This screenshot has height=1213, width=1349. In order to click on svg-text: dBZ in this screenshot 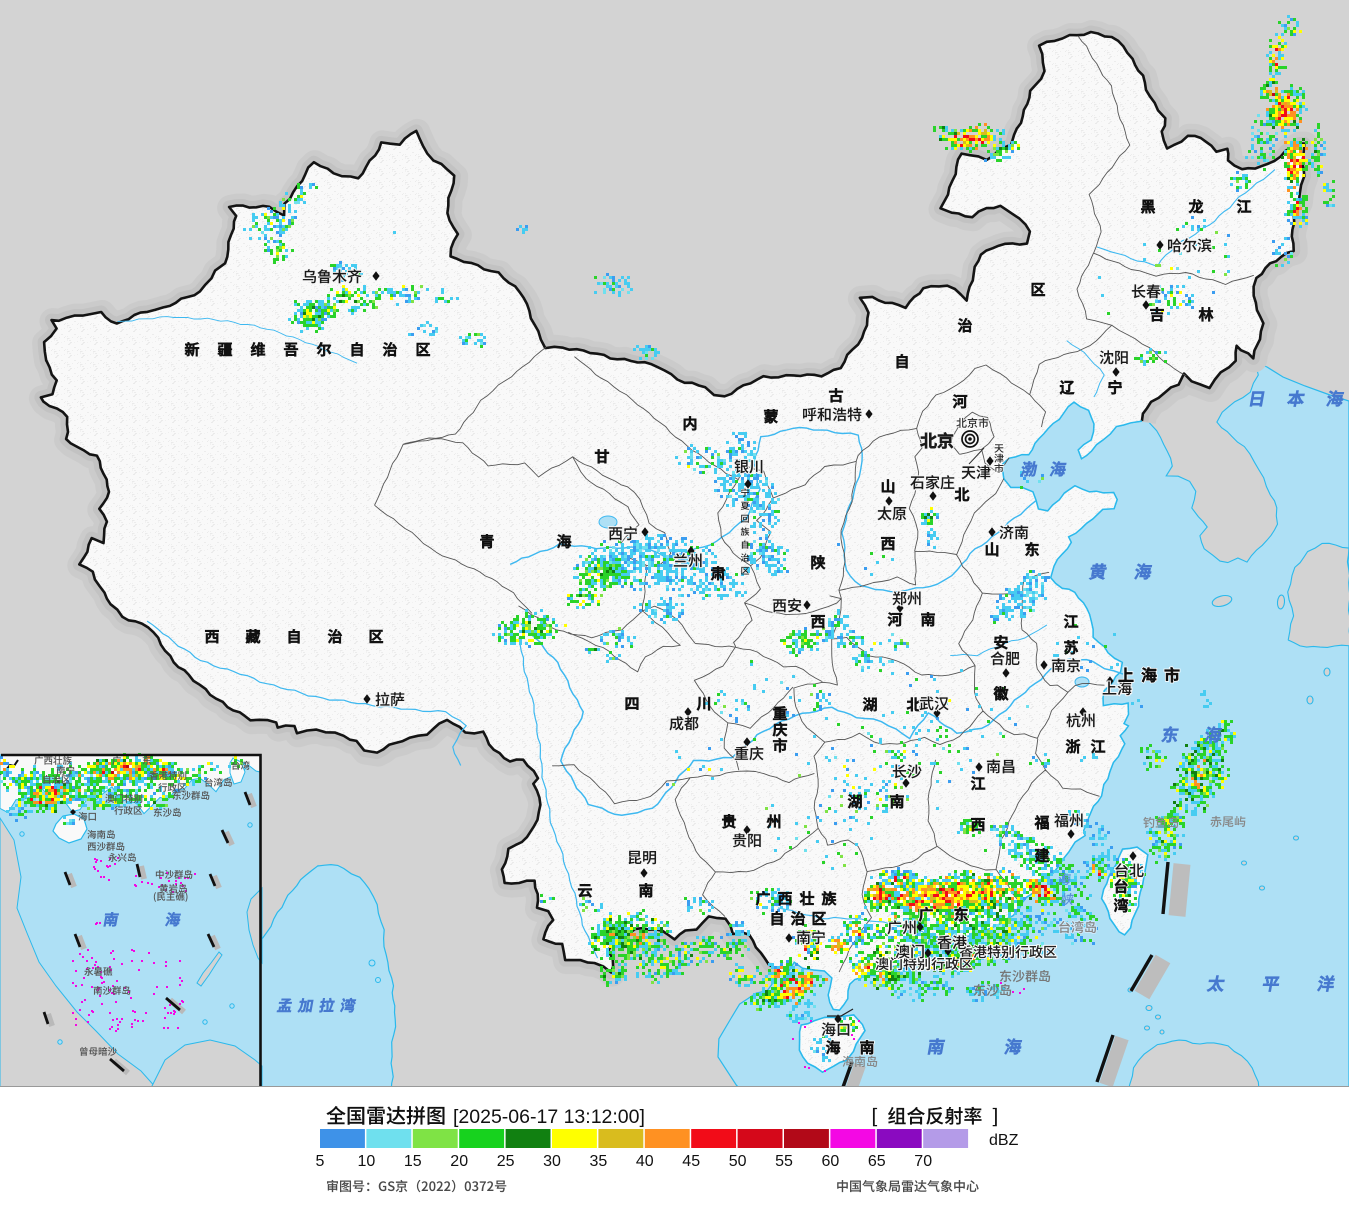, I will do `click(1004, 1140)`.